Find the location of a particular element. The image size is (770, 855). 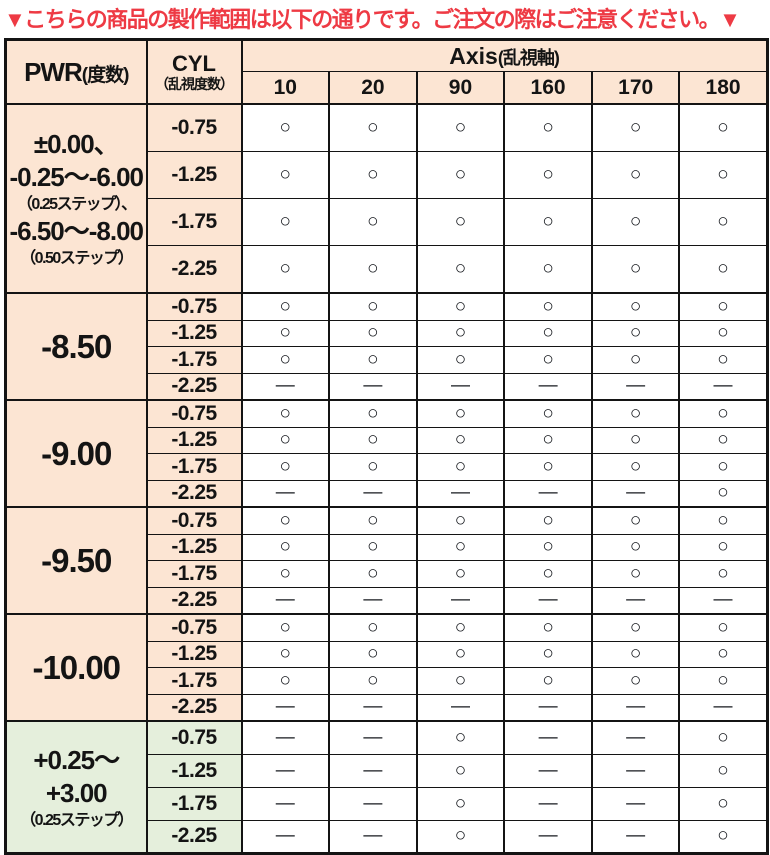

table-row: -1.25— — ○ — — ○ is located at coordinates (387, 770).